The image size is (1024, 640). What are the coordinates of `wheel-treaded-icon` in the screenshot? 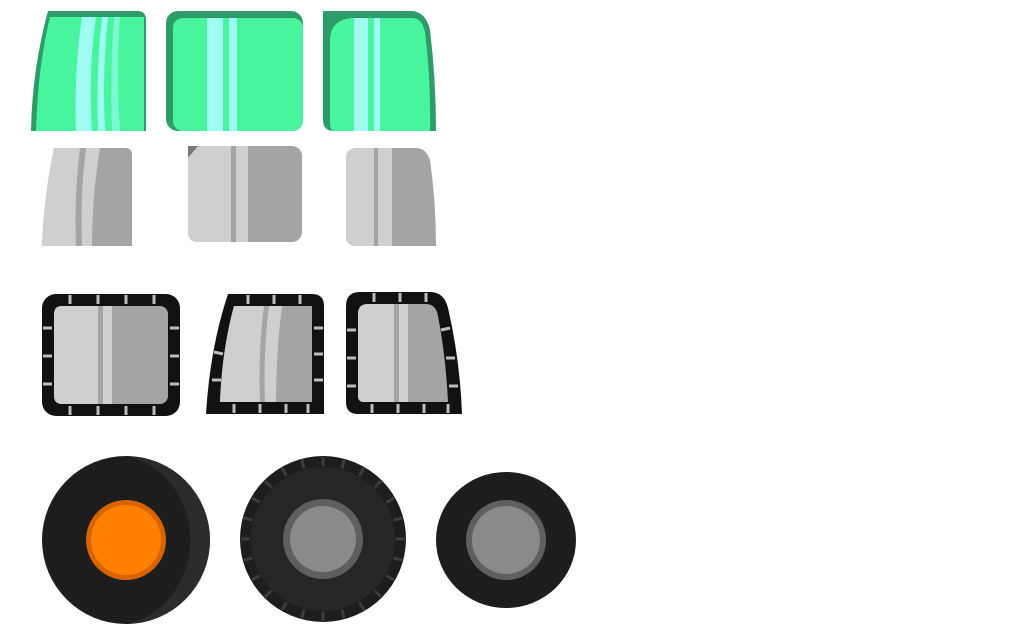 It's located at (323, 539).